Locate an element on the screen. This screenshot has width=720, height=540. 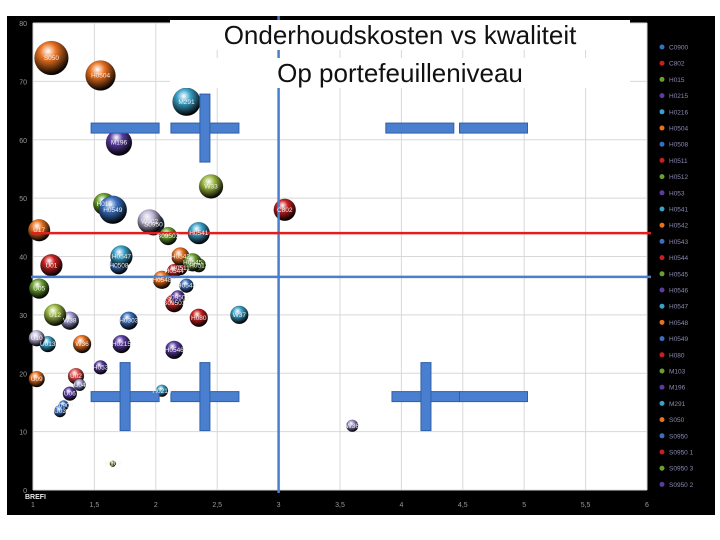
x-tick-label: 3 is located at coordinates (279, 505).